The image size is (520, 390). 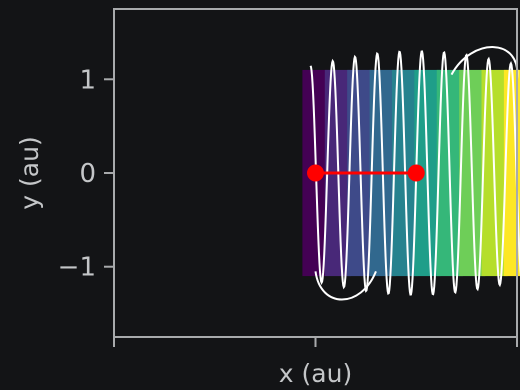 What do you see at coordinates (77, 268) in the screenshot?
I see `y-tick-label: −1` at bounding box center [77, 268].